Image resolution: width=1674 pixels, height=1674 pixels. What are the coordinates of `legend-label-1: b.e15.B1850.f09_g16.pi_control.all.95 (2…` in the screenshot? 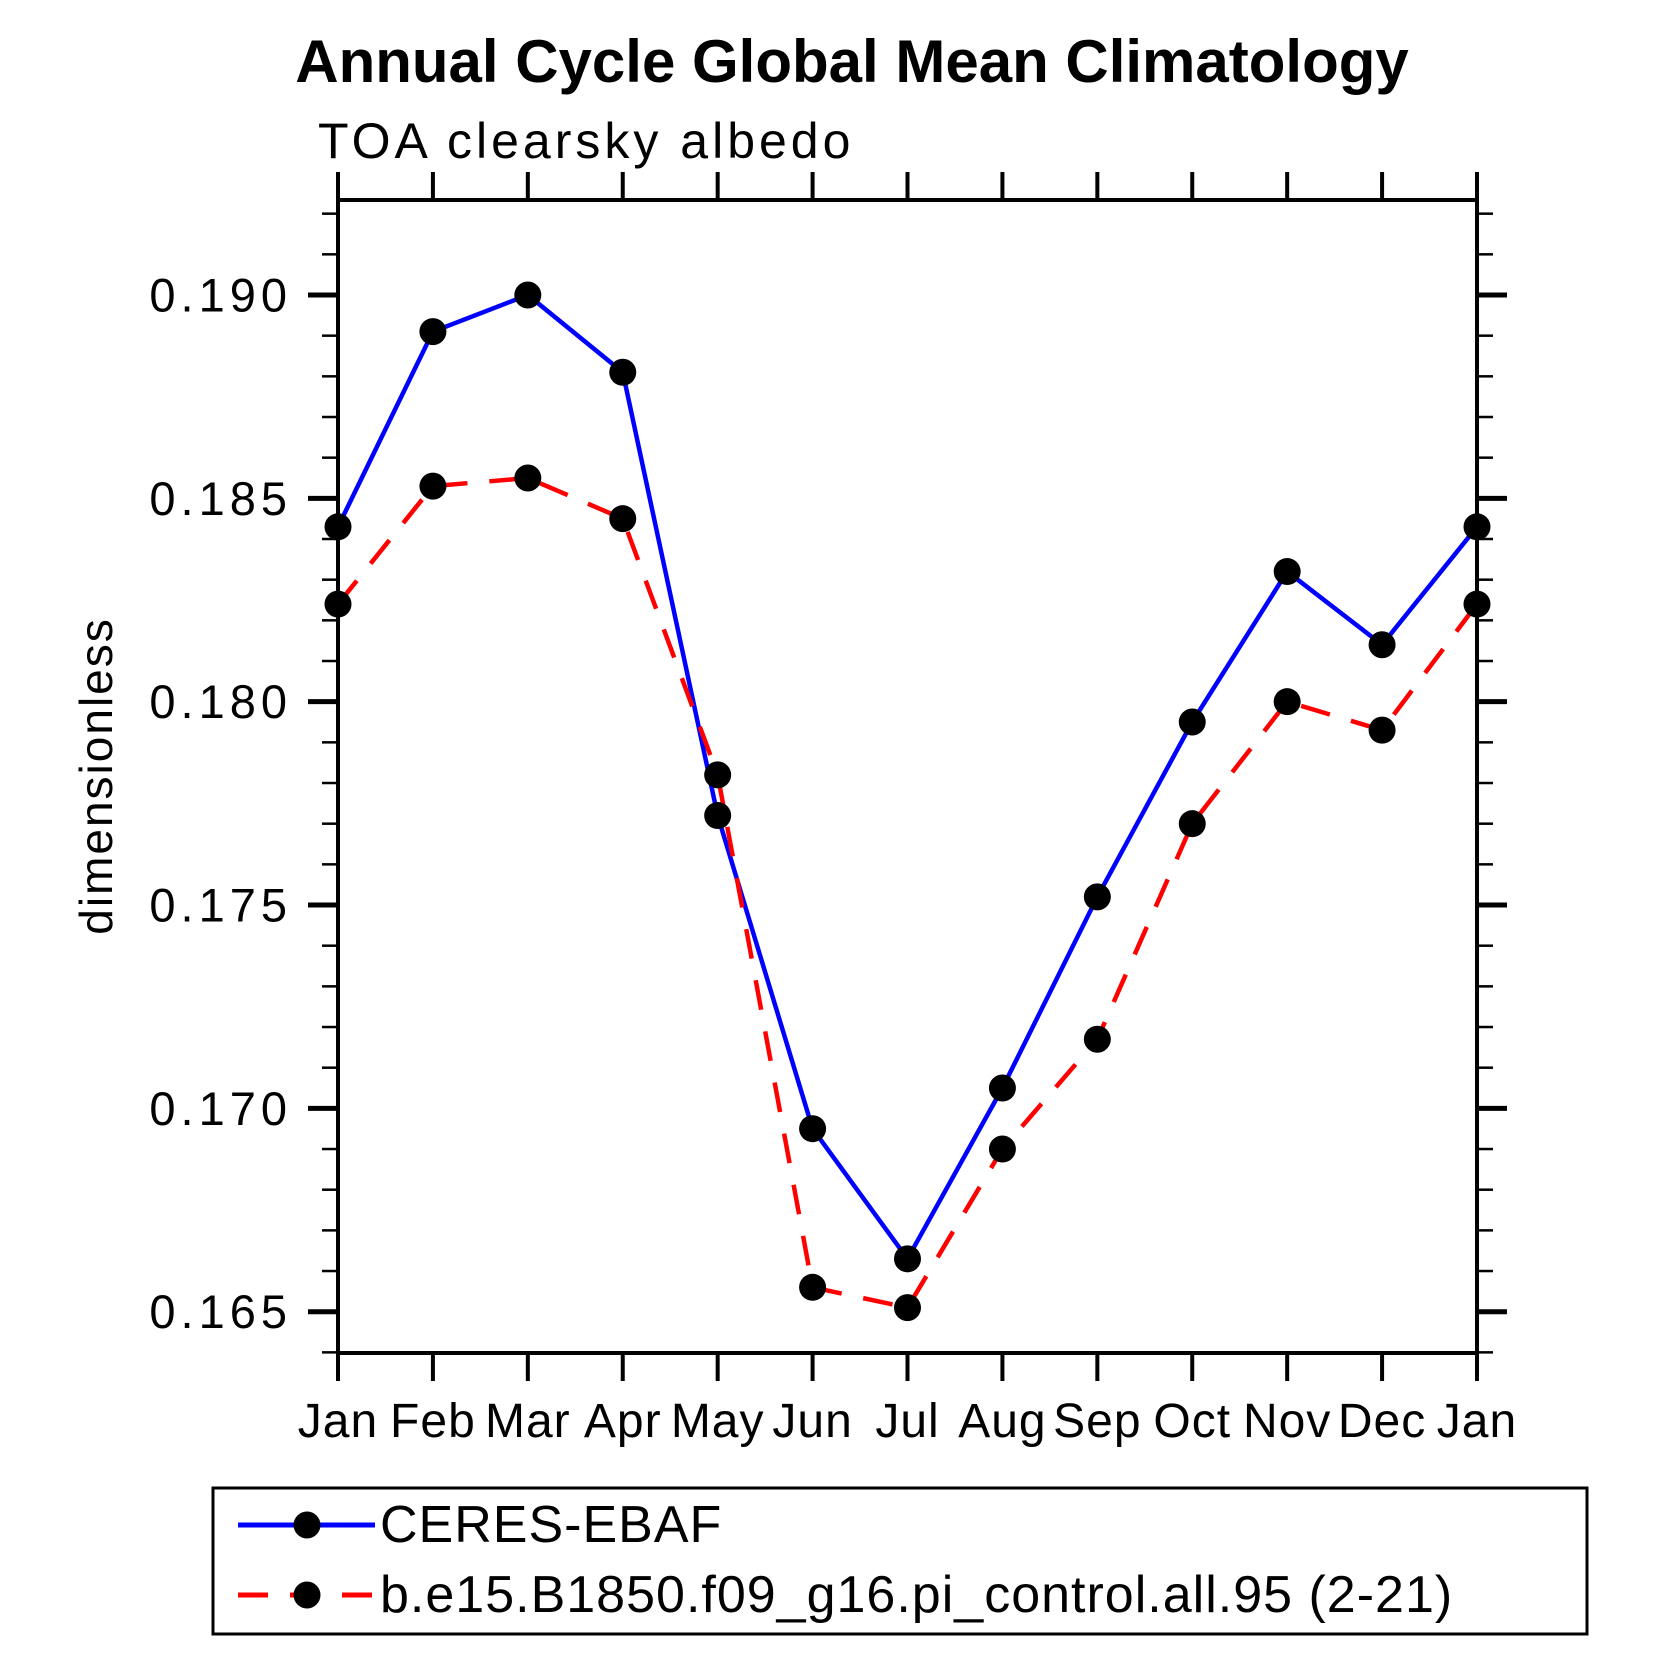 It's located at (916, 1595).